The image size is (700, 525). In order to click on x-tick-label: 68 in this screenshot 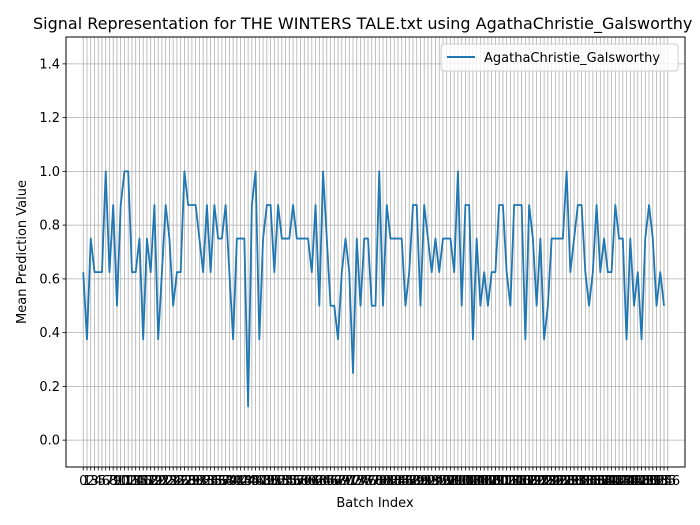, I will do `click(338, 481)`.